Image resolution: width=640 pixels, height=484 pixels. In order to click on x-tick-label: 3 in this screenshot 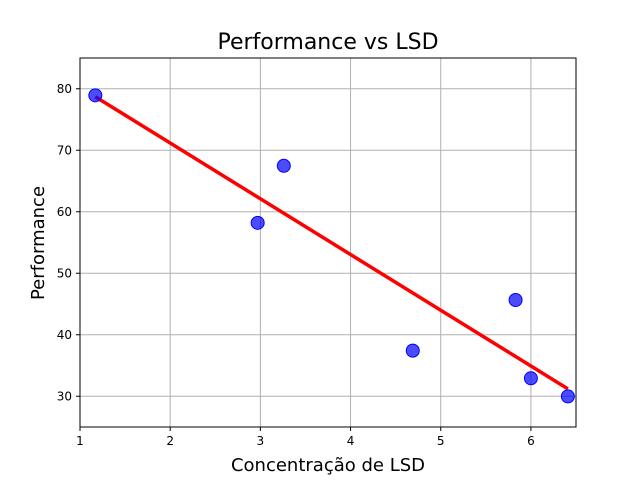, I will do `click(261, 441)`.